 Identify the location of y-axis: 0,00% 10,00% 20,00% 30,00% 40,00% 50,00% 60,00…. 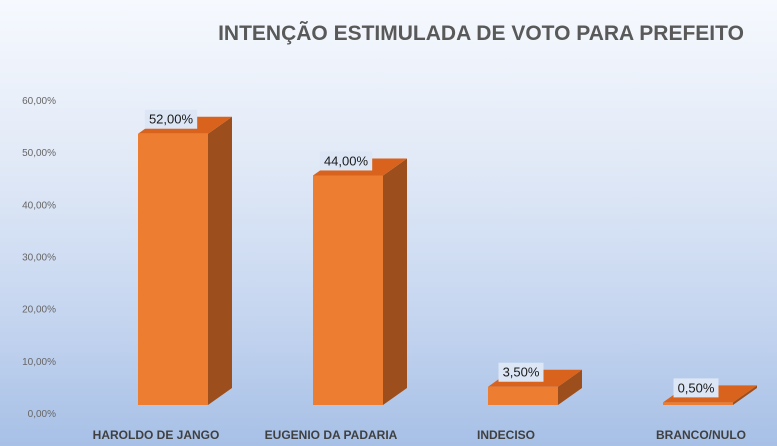
(39, 258).